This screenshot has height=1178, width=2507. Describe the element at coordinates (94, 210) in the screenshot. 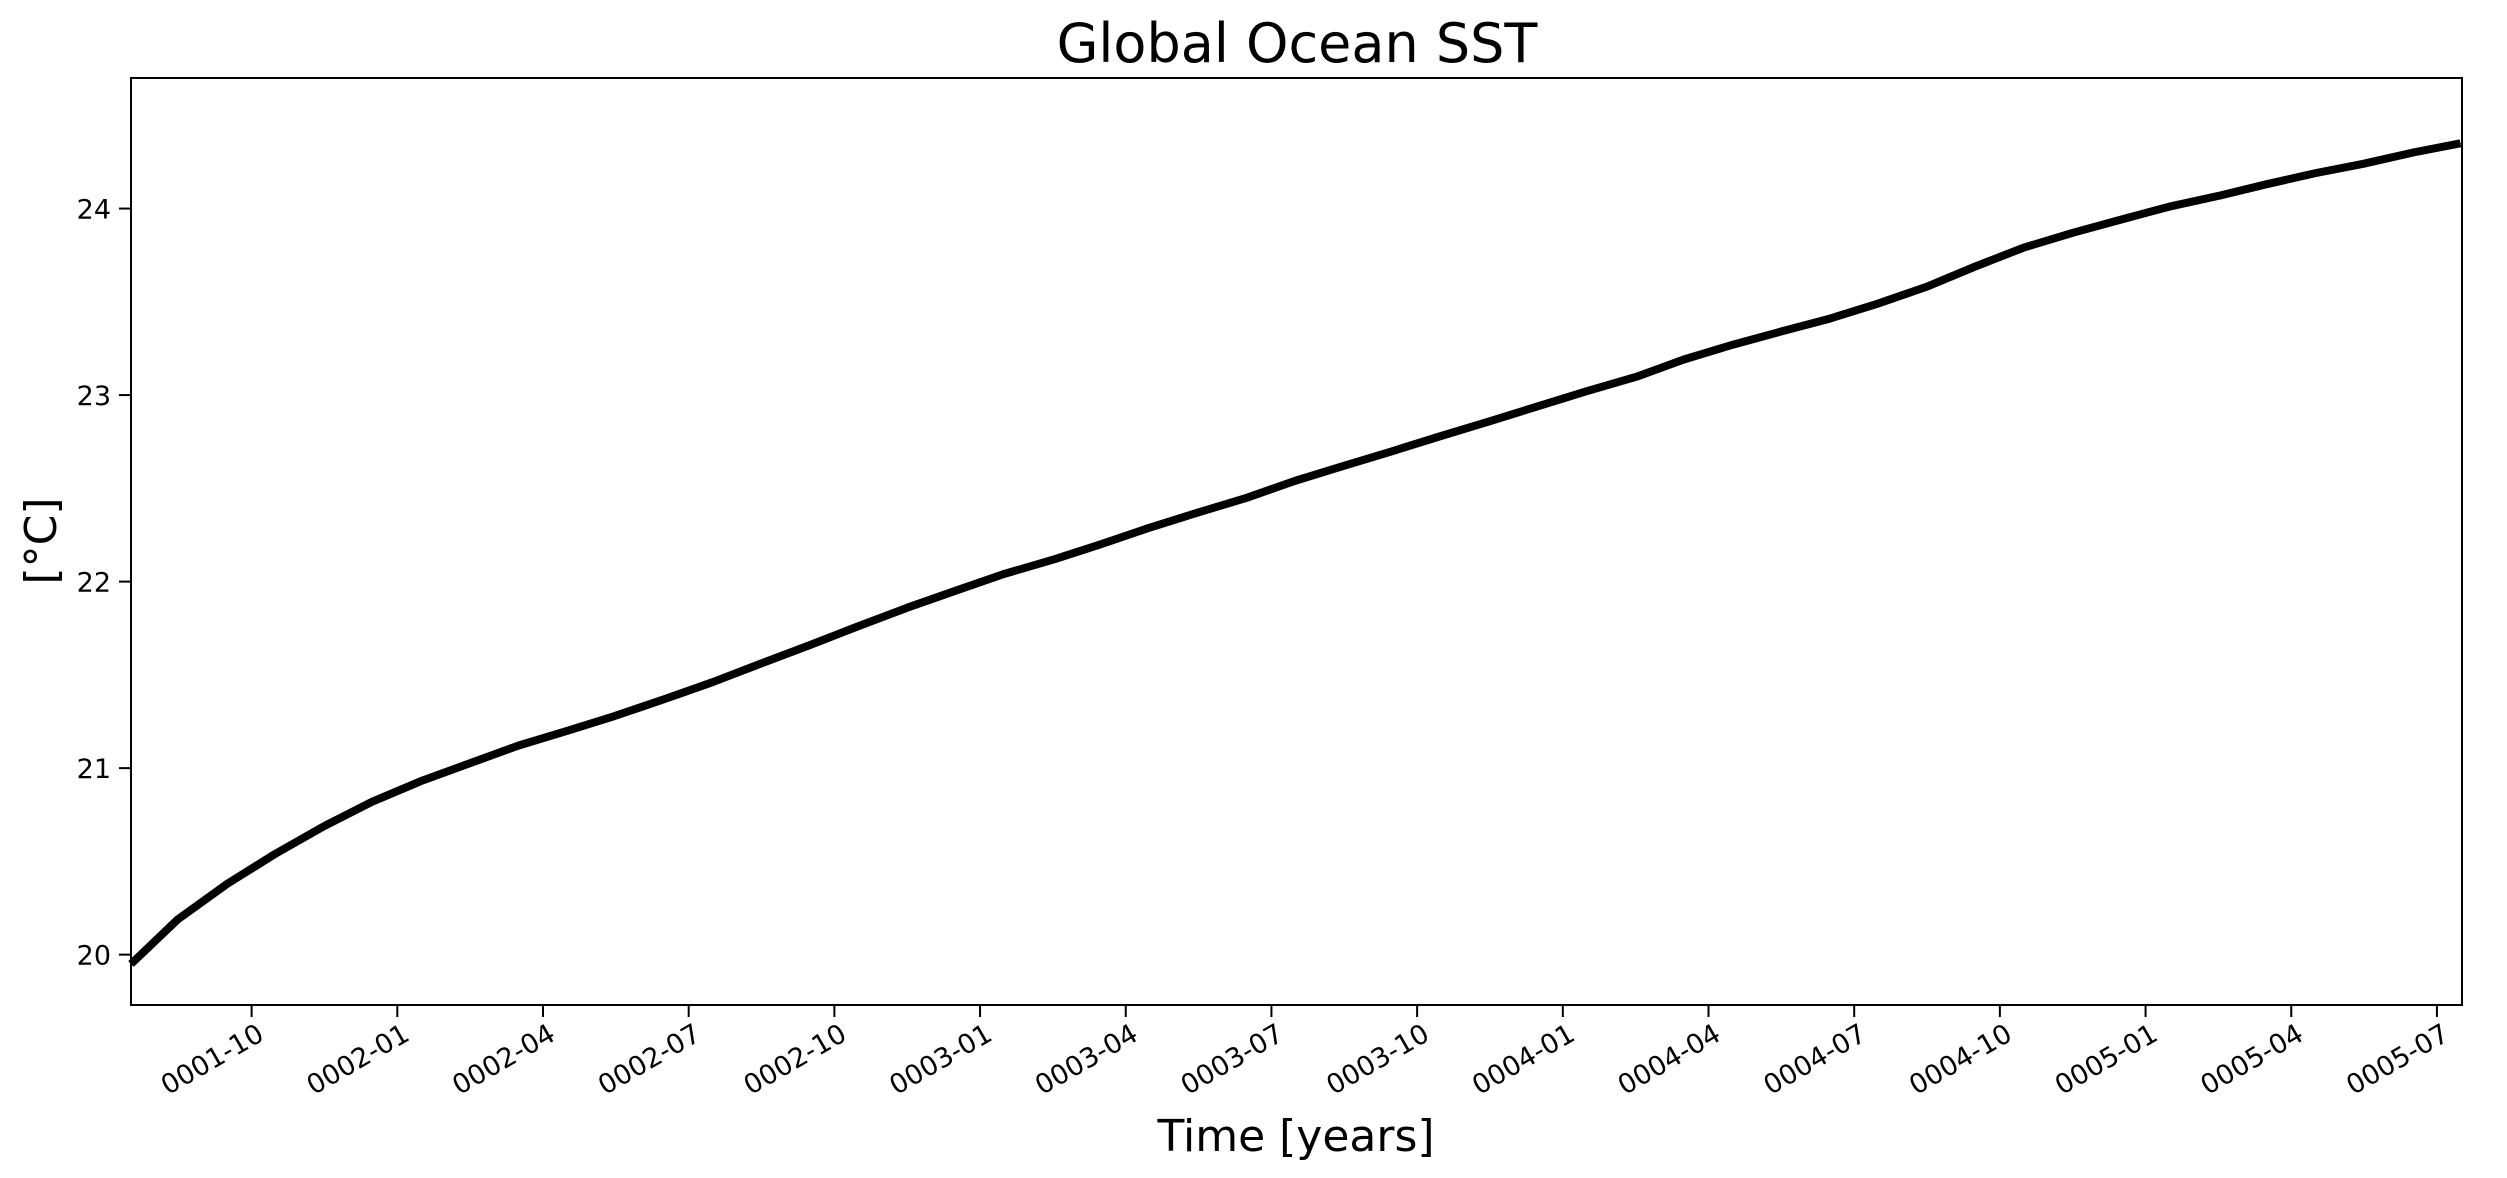

I see `y-tick-label: 24` at that location.